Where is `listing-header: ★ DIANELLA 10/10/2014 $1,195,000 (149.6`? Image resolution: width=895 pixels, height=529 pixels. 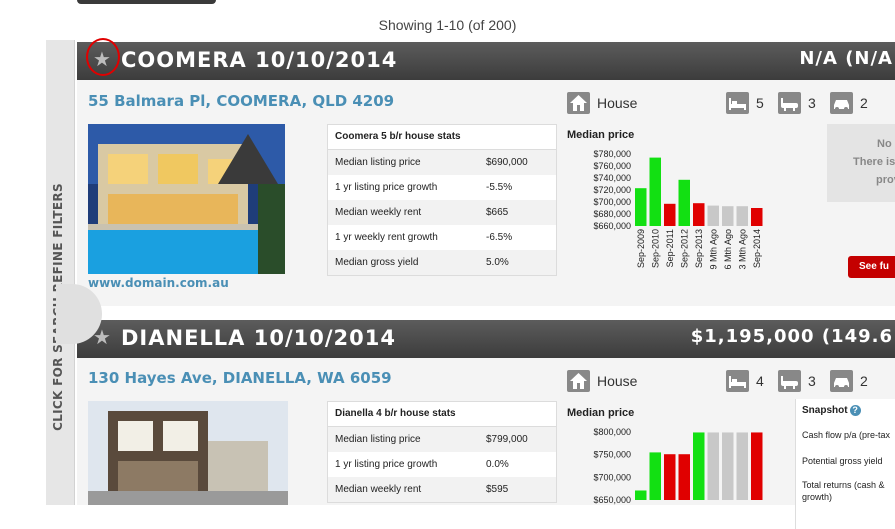
listing-header: ★ DIANELLA 10/10/2014 $1,195,000 (149.6 is located at coordinates (486, 339).